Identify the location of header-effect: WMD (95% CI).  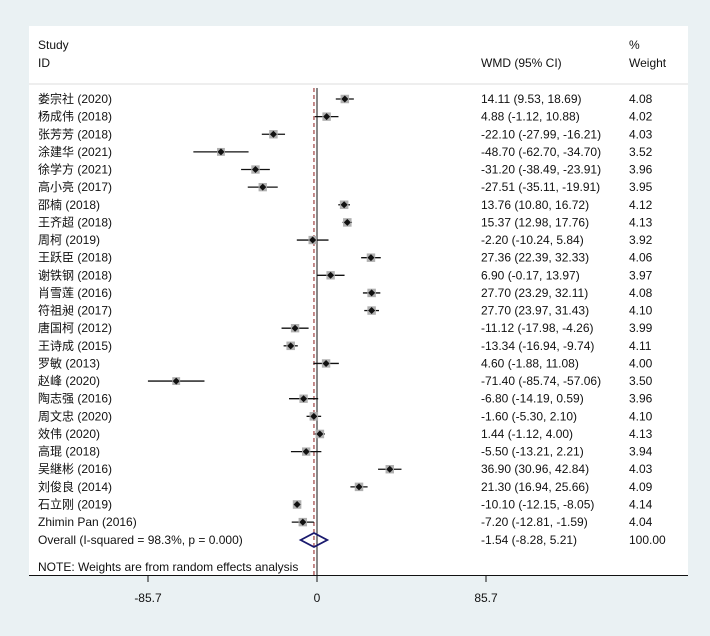
(521, 63).